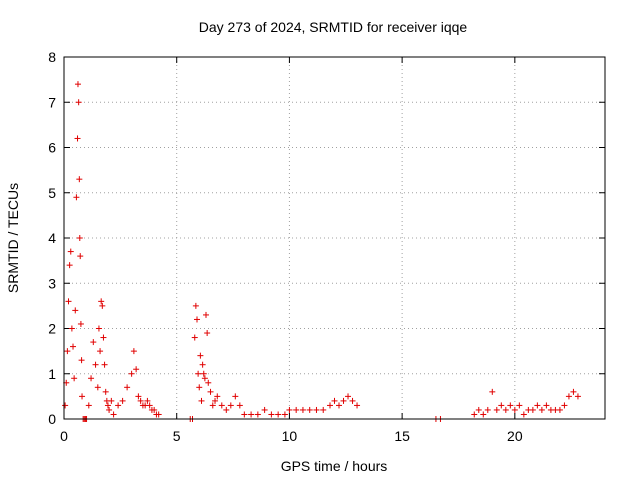 The width and height of the screenshot is (640, 480). Describe the element at coordinates (13, 238) in the screenshot. I see `y-axis-label: SRMTID / TECUs` at that location.